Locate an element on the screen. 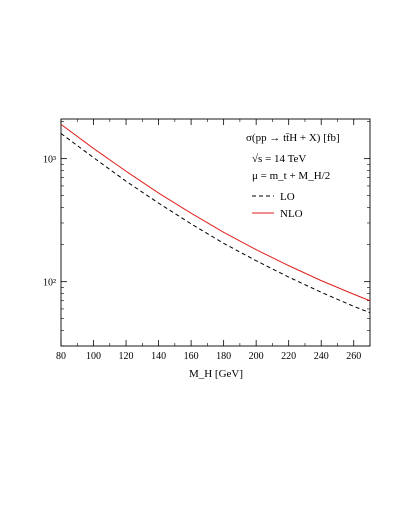 The width and height of the screenshot is (409, 529). annotation-energy: √s = 14 TeV is located at coordinates (279, 159).